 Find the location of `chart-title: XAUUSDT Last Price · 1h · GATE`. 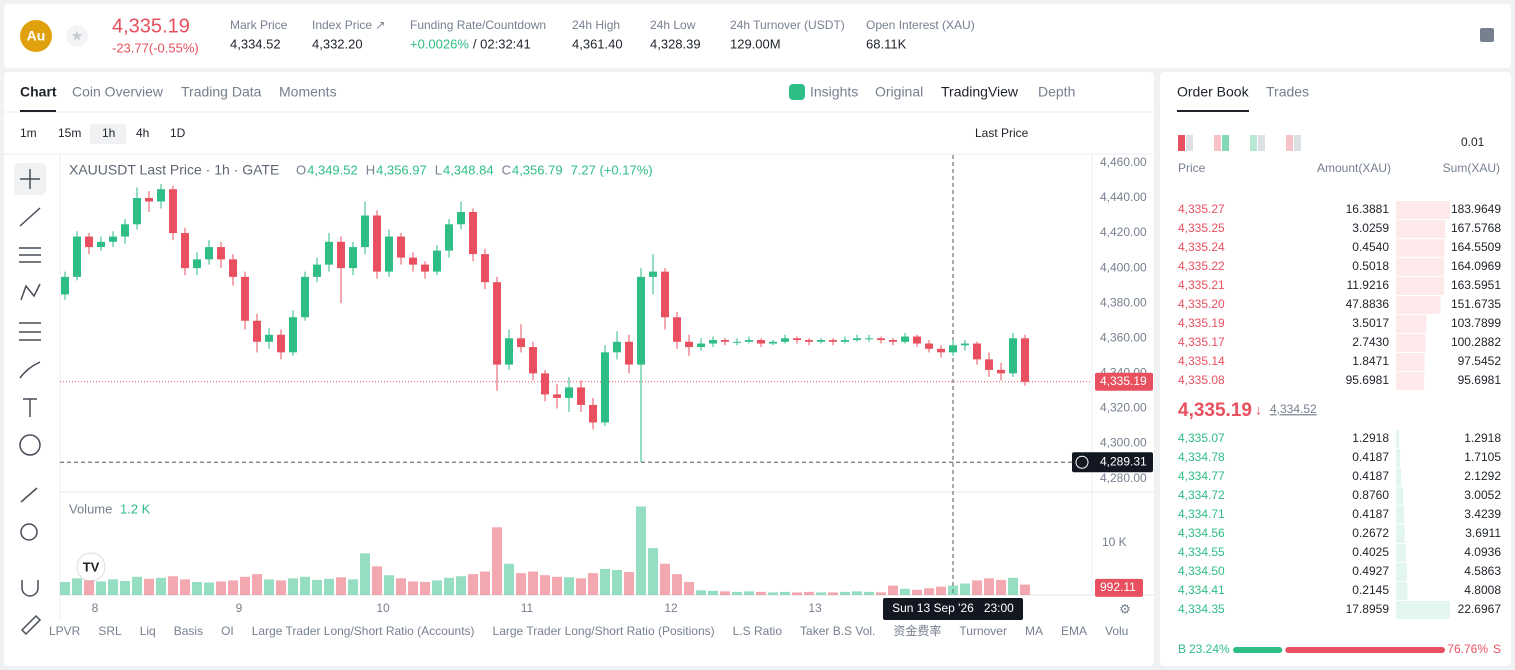

chart-title: XAUUSDT Last Price · 1h · GATE is located at coordinates (174, 170).